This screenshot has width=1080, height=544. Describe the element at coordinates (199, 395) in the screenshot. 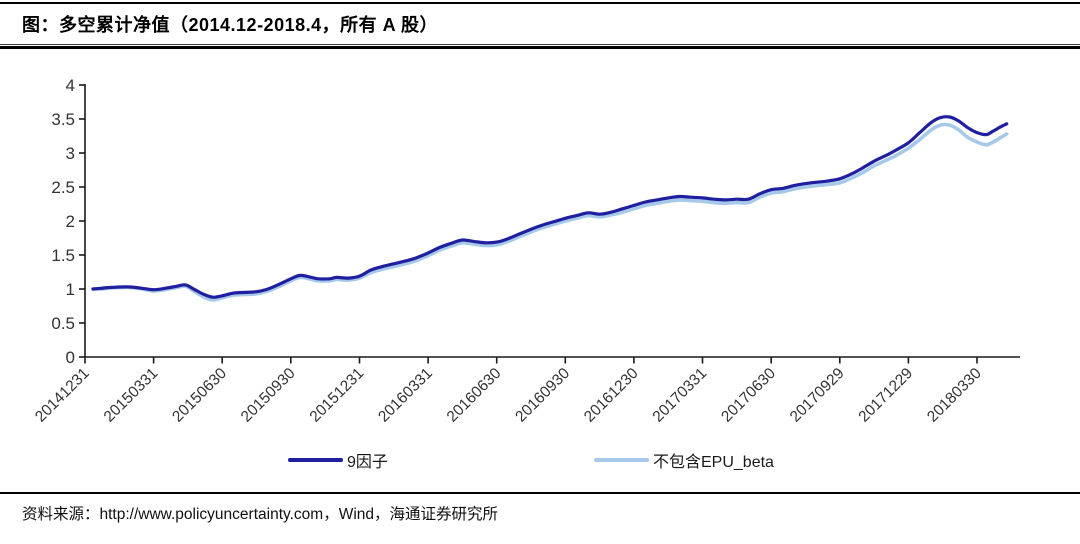

I see `x-tick-label: 20150630` at that location.